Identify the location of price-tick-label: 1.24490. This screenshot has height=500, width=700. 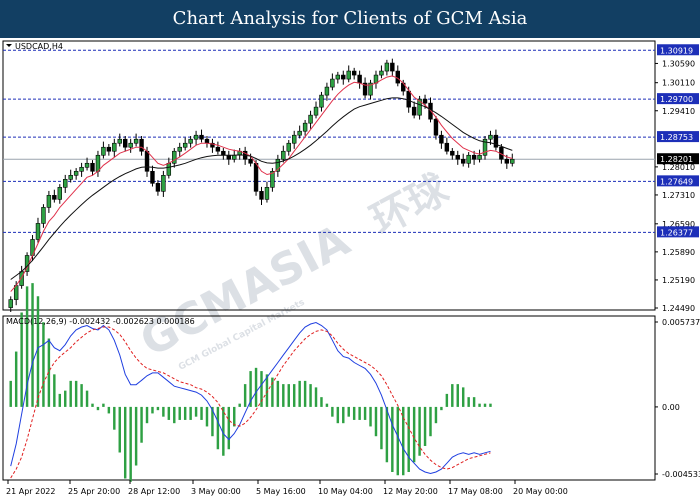
(678, 308).